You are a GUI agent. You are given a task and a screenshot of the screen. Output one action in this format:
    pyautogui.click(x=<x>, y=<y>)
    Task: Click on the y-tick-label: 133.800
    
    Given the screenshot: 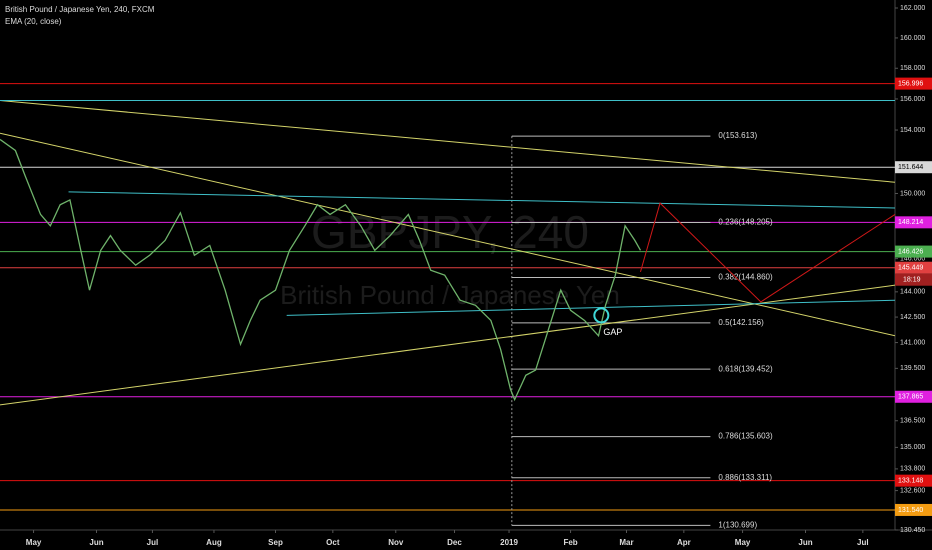 What is the action you would take?
    pyautogui.click(x=912, y=469)
    